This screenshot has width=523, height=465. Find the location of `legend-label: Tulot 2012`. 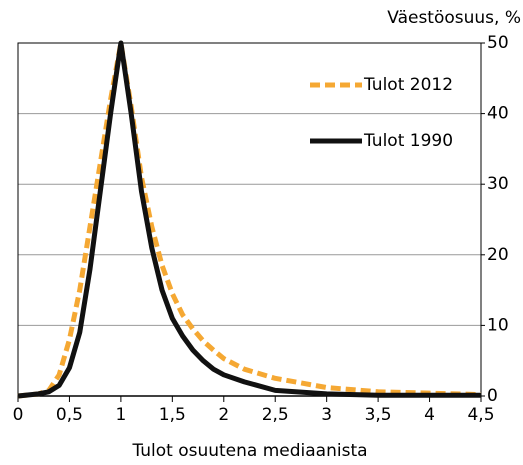

legend-label: Tulot 2012 is located at coordinates (408, 85).